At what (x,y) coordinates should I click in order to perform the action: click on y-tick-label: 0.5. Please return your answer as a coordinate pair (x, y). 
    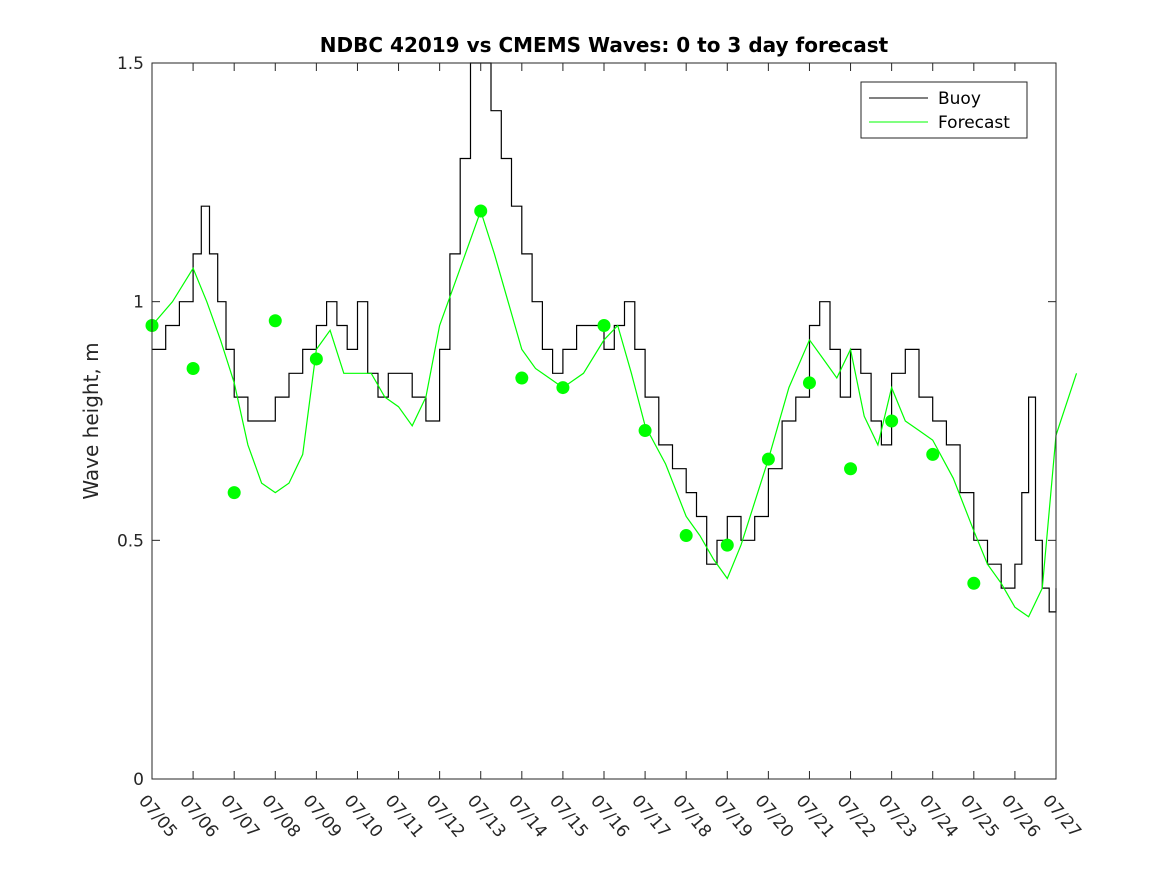
    Looking at the image, I should click on (130, 541).